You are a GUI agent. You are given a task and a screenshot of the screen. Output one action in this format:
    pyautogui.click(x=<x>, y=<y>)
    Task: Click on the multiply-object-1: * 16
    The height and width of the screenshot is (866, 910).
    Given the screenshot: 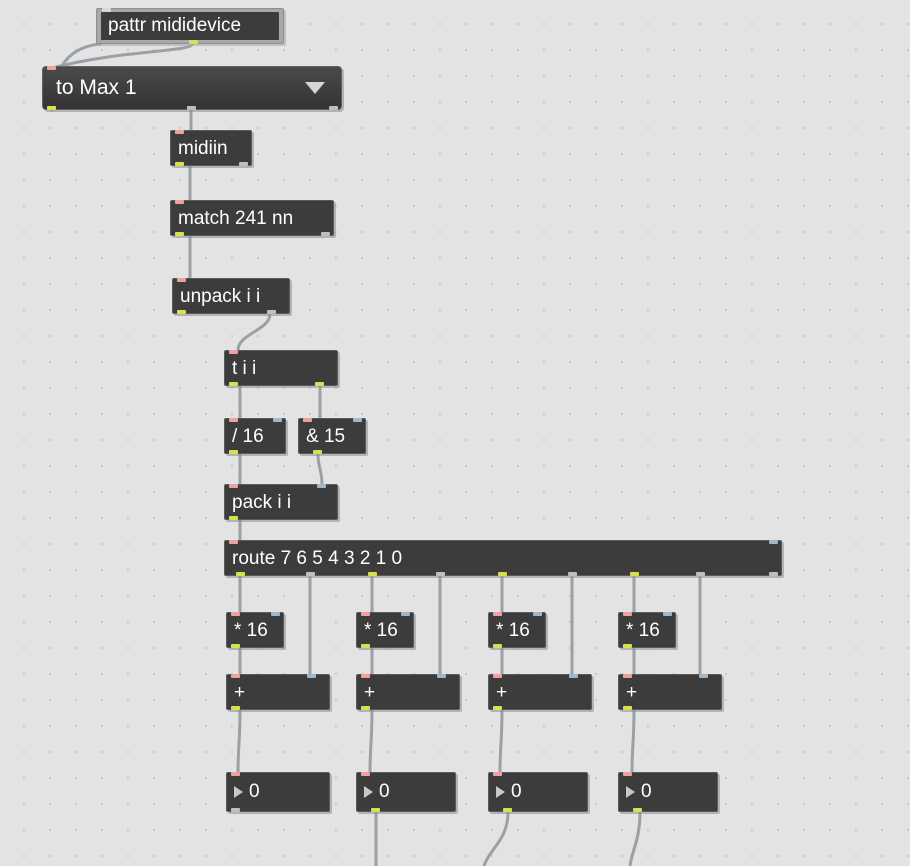 What is the action you would take?
    pyautogui.click(x=255, y=630)
    